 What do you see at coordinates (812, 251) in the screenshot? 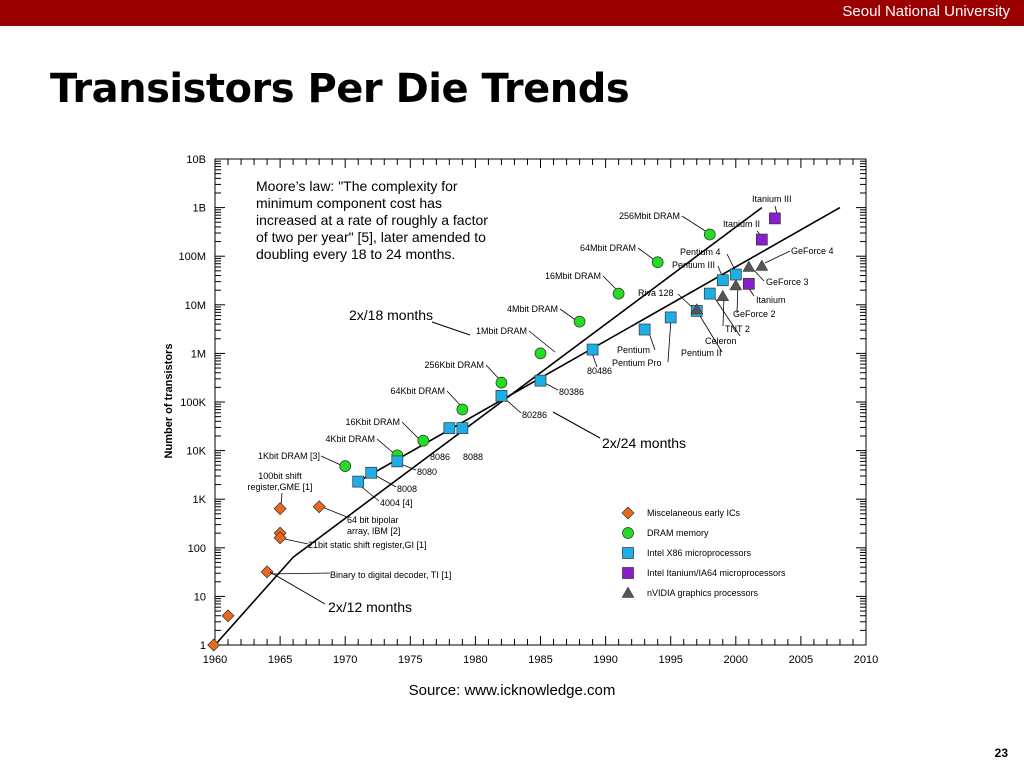
I see `point-label: GeForce 4` at bounding box center [812, 251].